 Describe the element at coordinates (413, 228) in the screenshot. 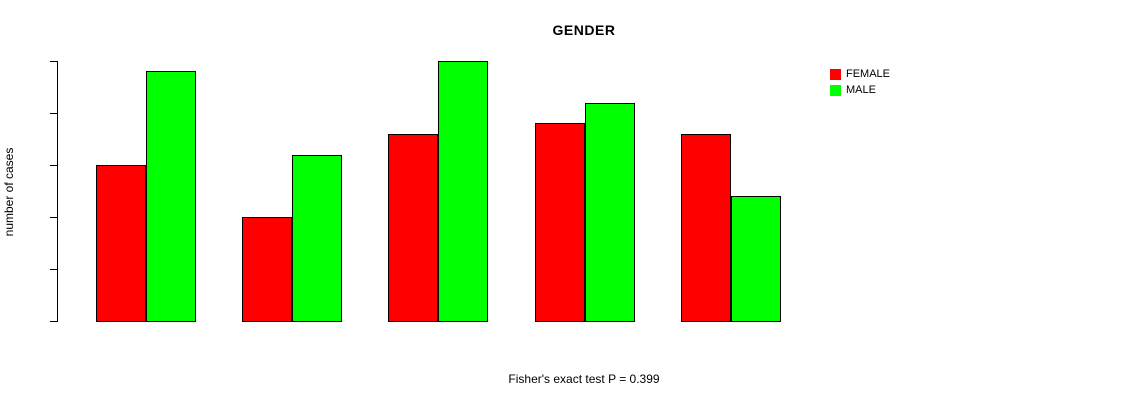

I see `bar-female-subtype3` at that location.